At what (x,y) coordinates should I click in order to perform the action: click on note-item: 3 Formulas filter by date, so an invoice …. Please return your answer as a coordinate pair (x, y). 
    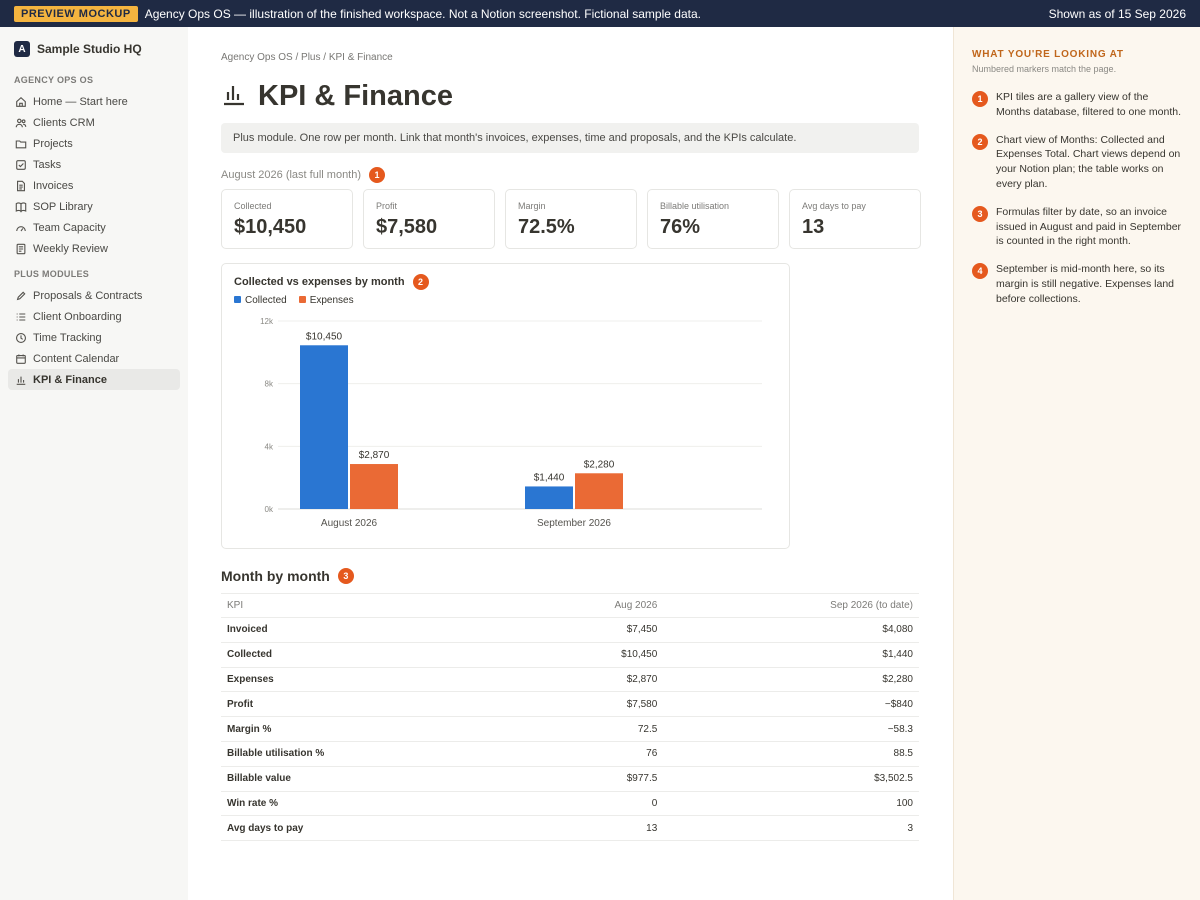
    Looking at the image, I should click on (1077, 227).